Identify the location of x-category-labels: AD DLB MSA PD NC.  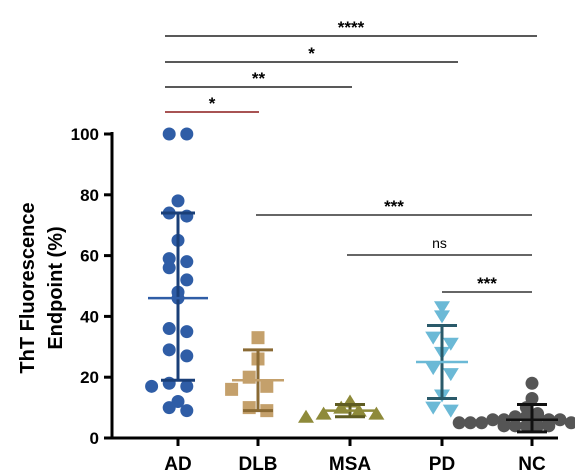
(355, 456).